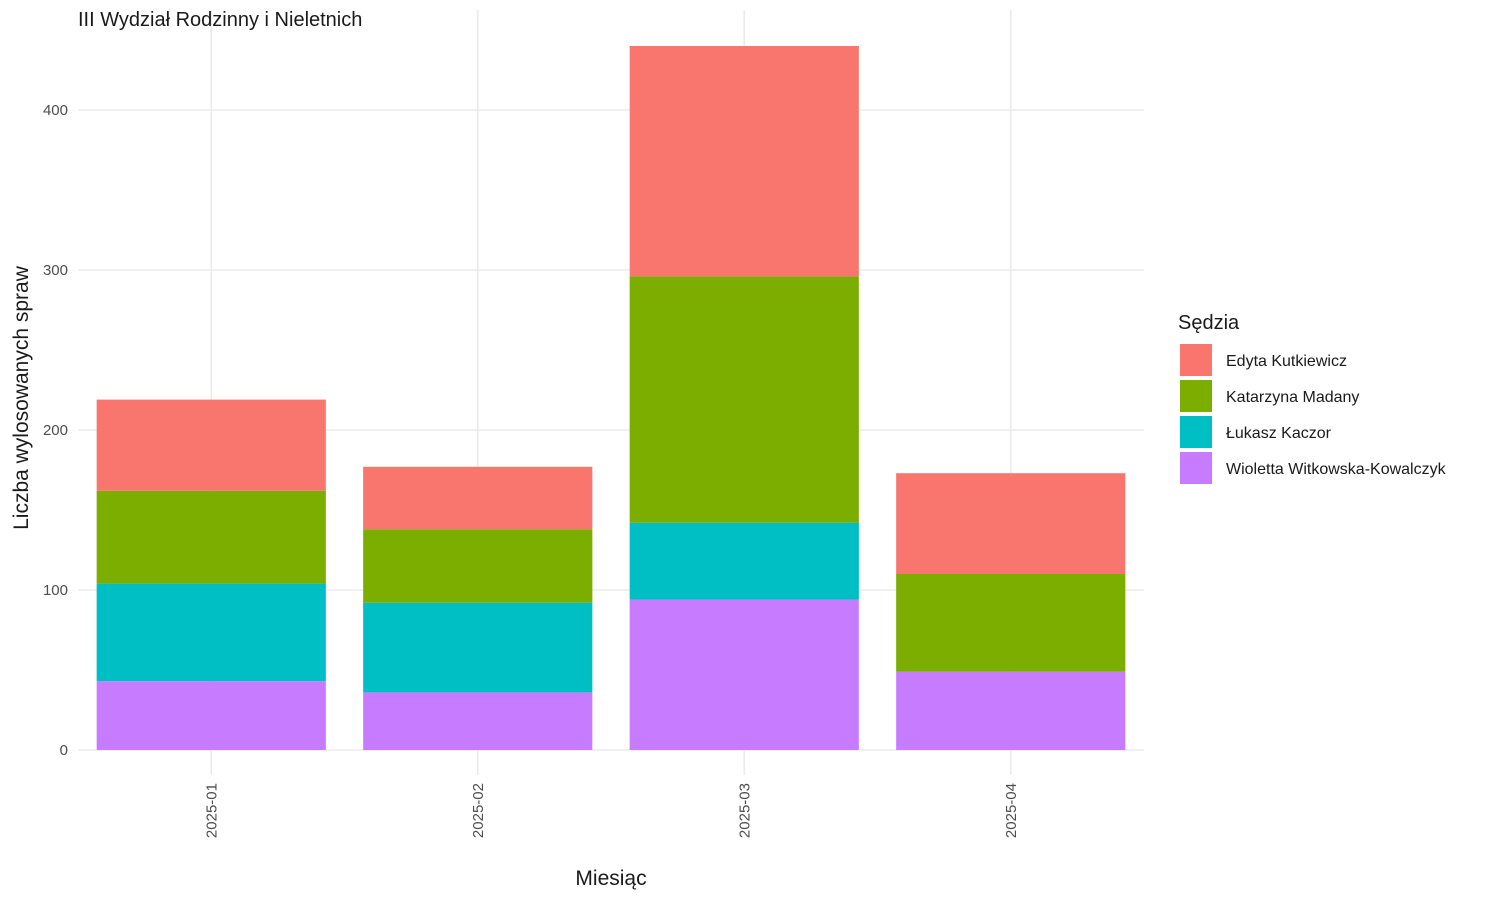 Image resolution: width=1500 pixels, height=900 pixels. What do you see at coordinates (55, 590) in the screenshot?
I see `y-tick-label: 100` at bounding box center [55, 590].